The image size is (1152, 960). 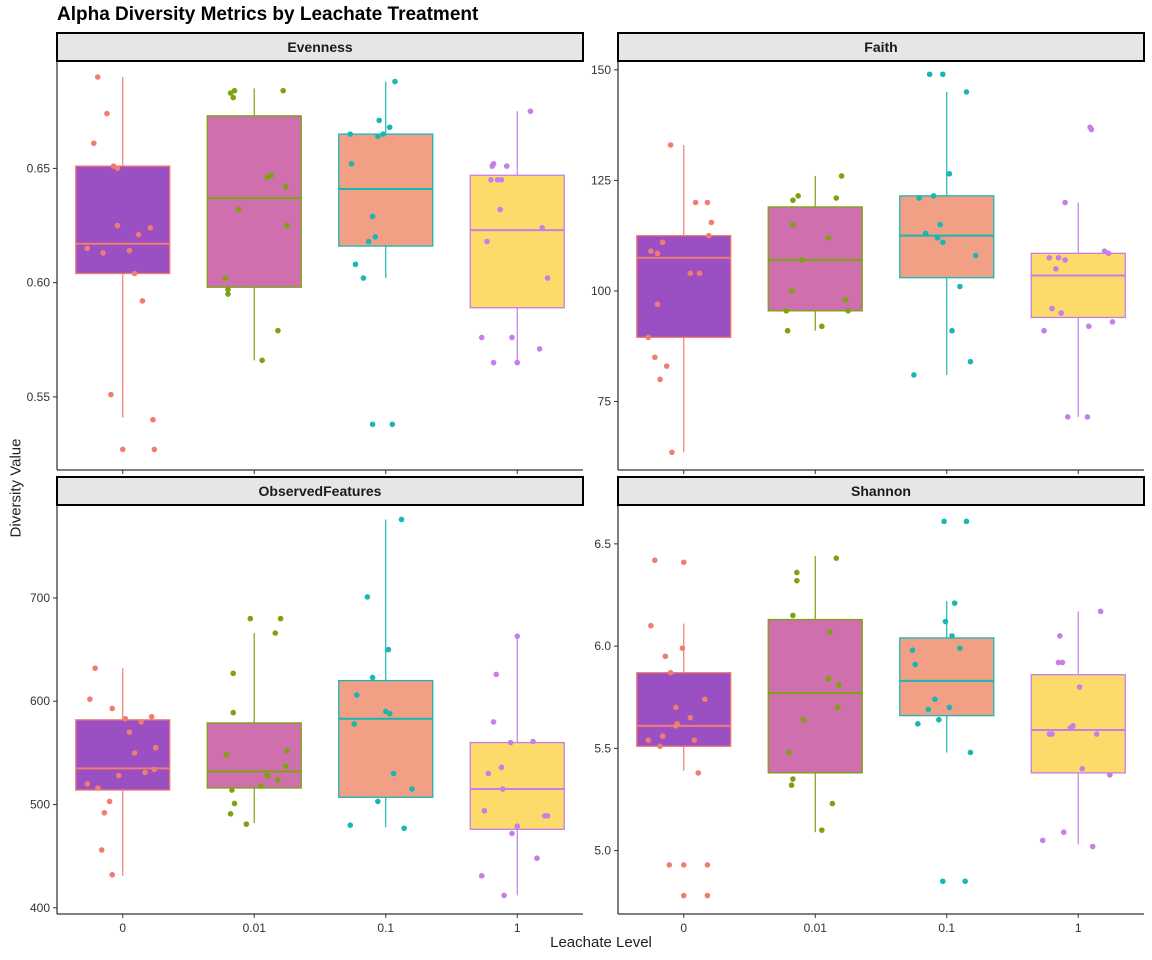 What do you see at coordinates (601, 291) in the screenshot?
I see `y-tick-label: 100` at bounding box center [601, 291].